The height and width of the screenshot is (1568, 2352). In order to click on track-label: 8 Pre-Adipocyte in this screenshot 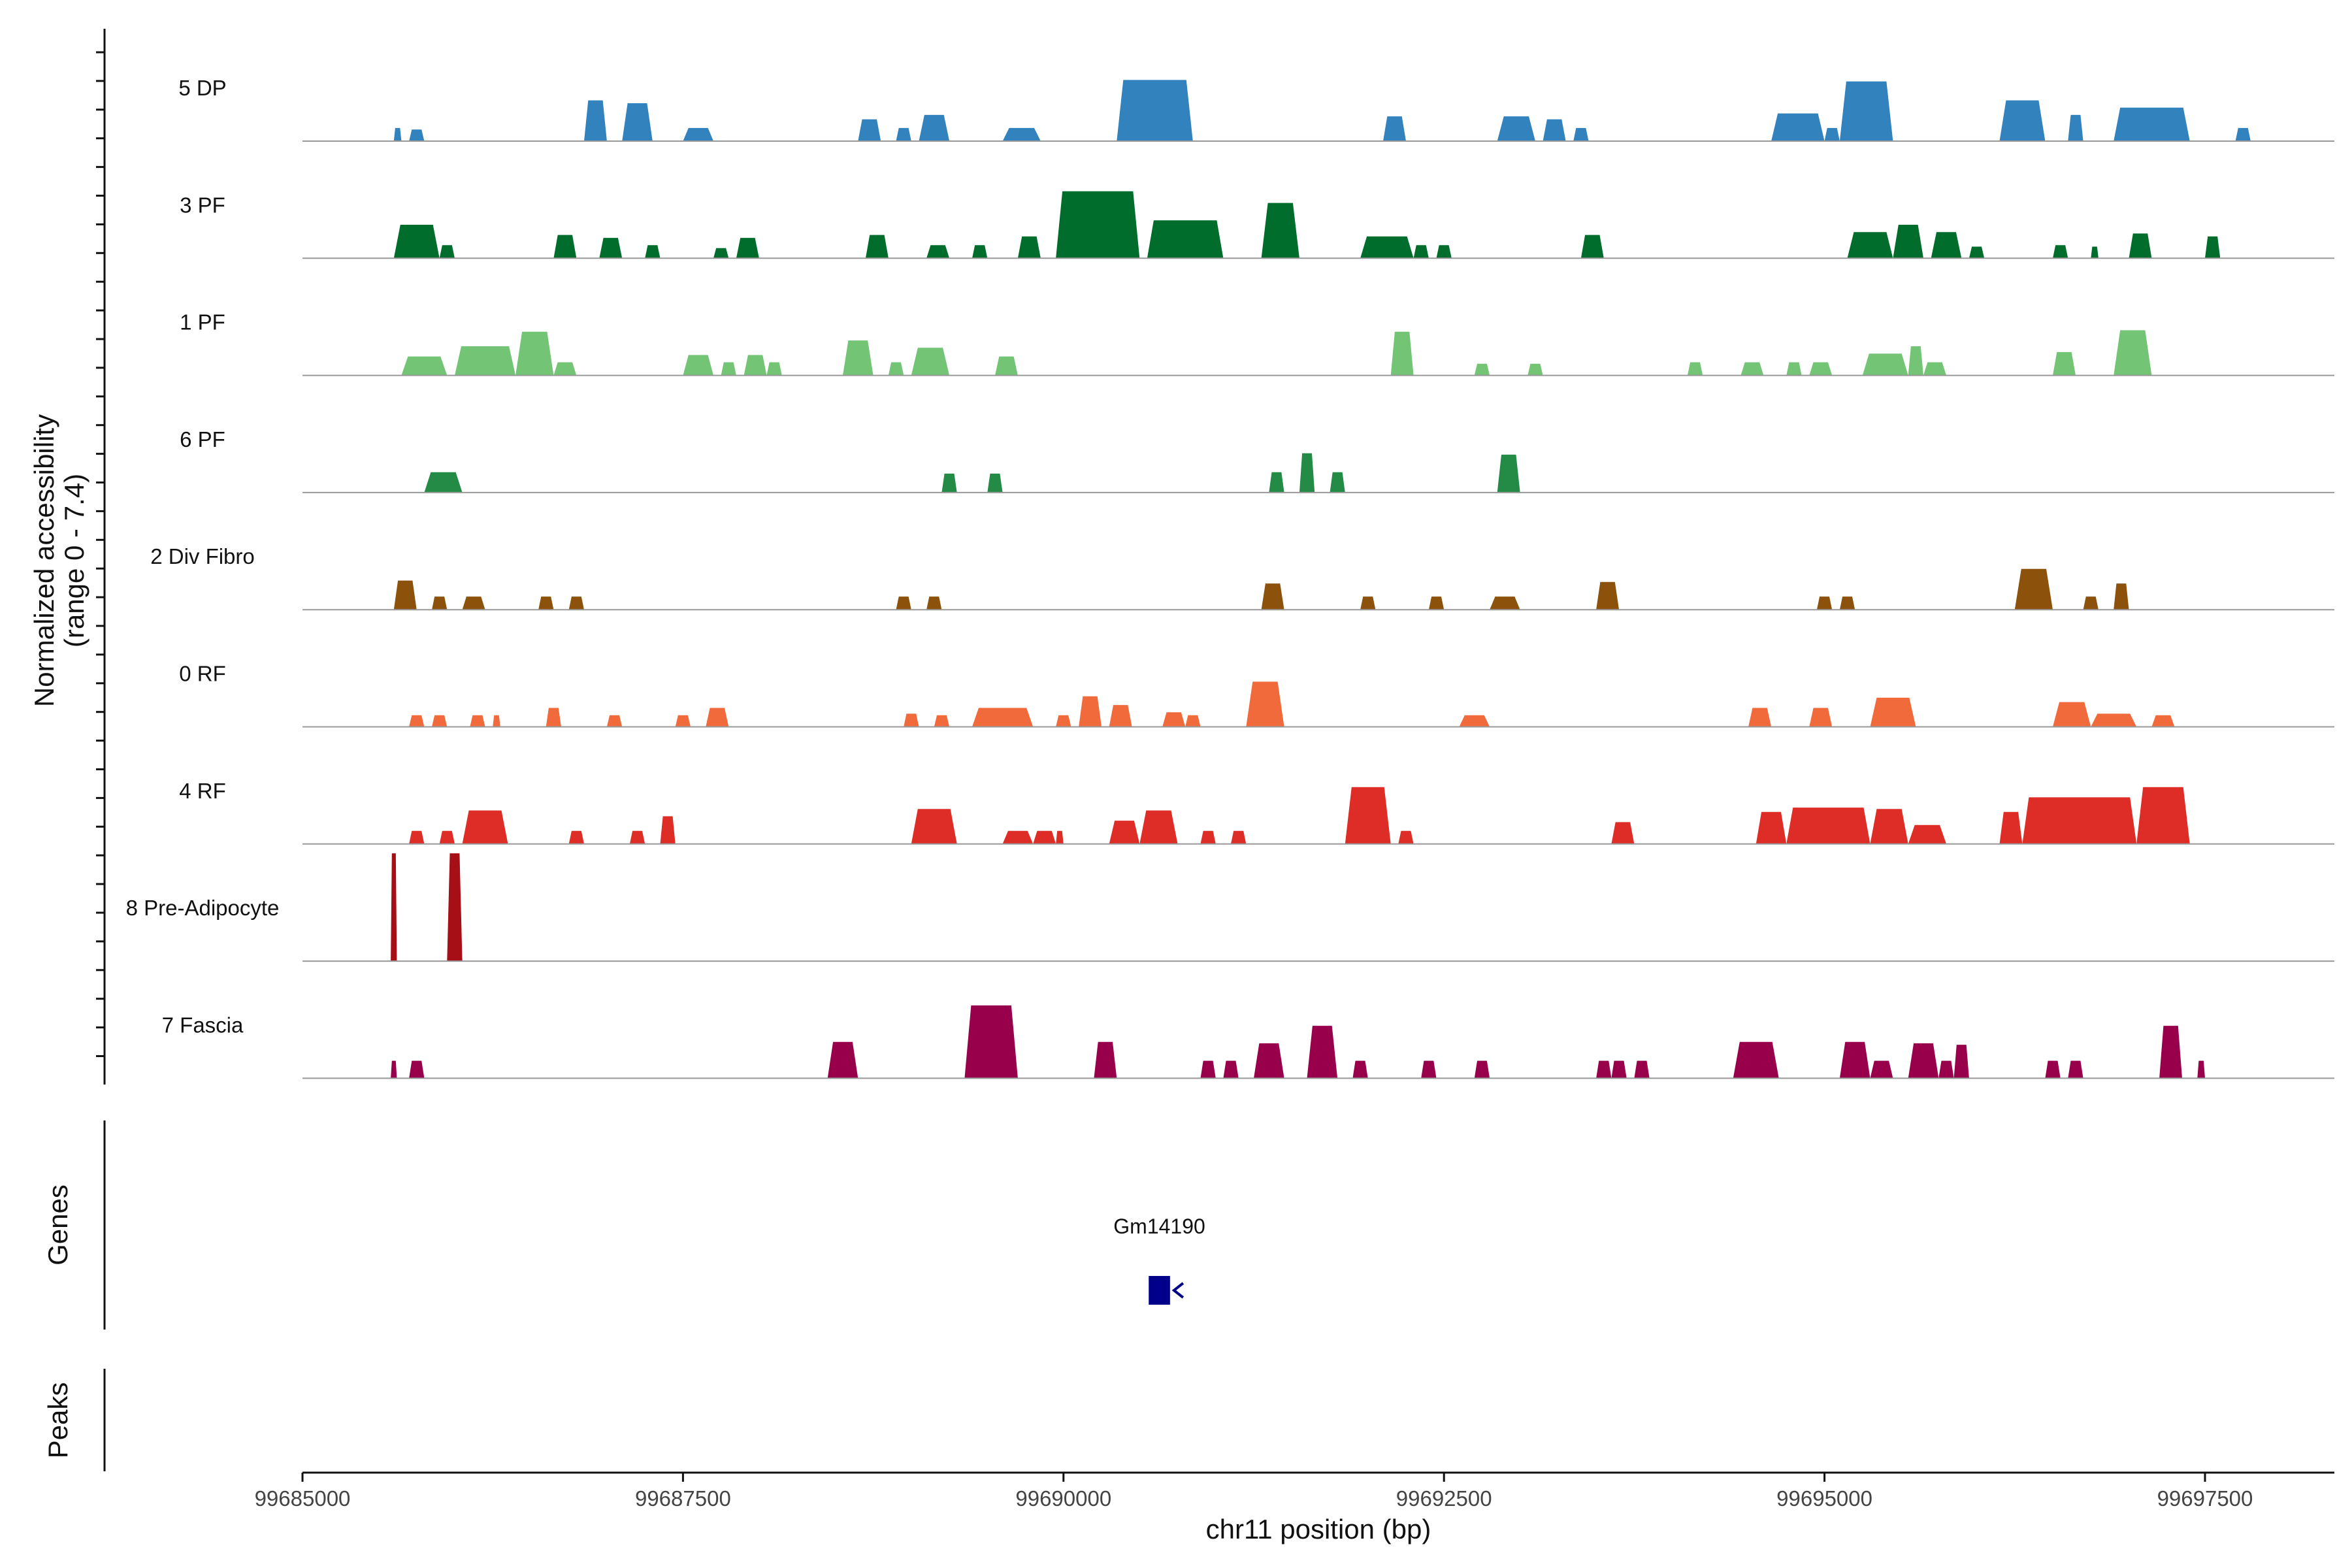, I will do `click(203, 908)`.